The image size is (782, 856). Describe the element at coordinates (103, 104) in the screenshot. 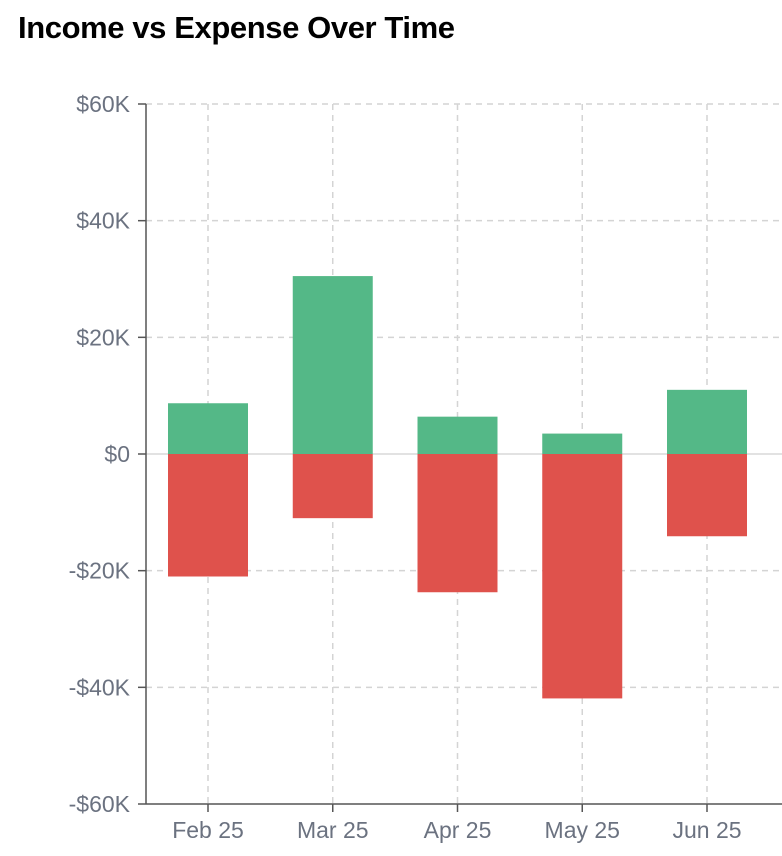

I see `y-tick-label: $60K` at that location.